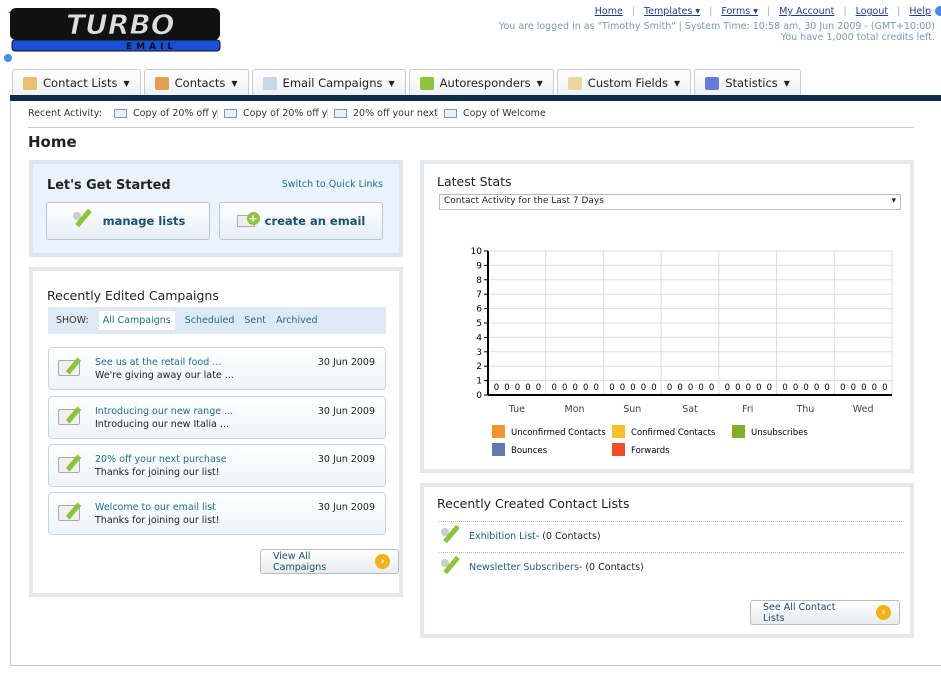  I want to click on forms-link: Forms ▾, so click(739, 11).